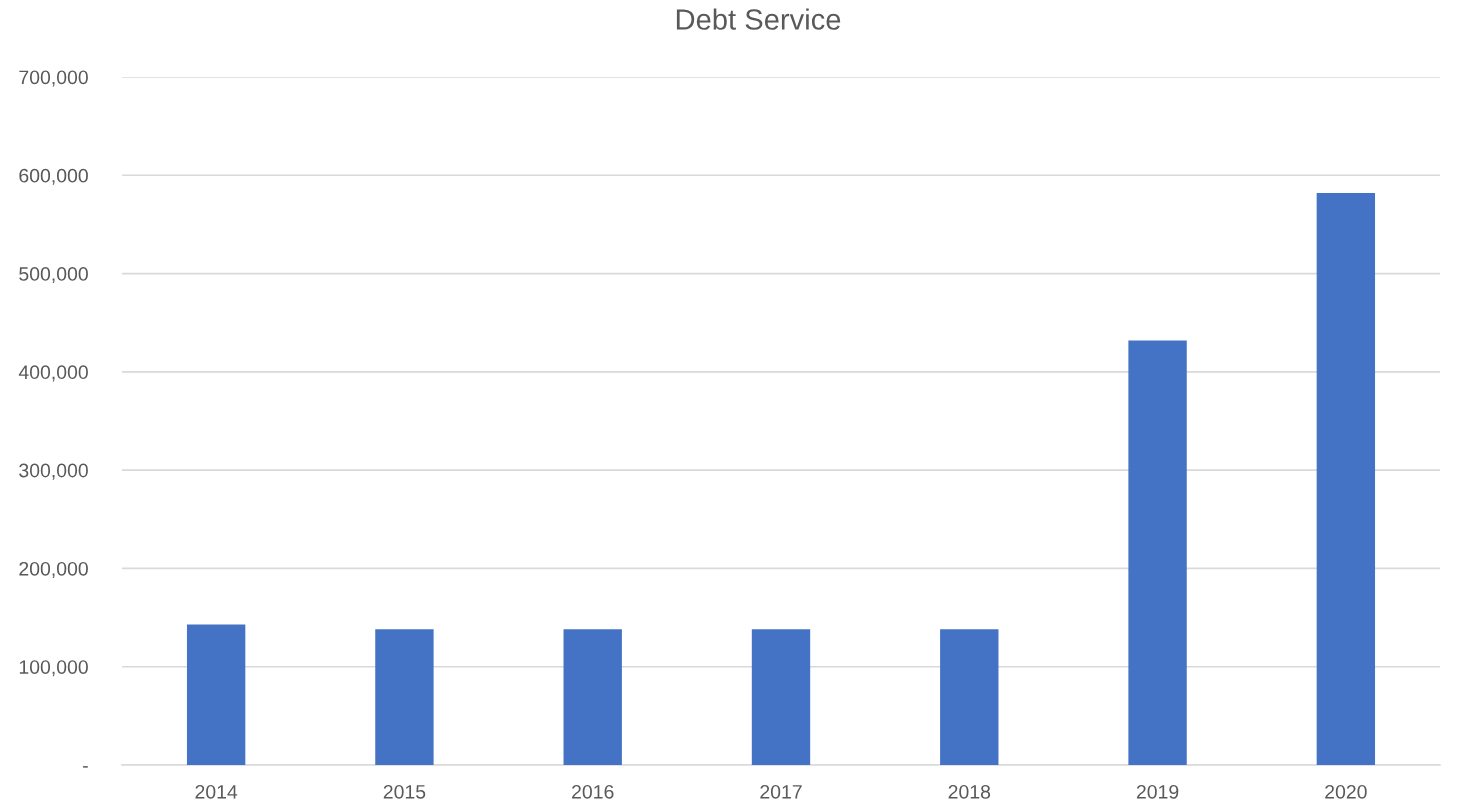 The height and width of the screenshot is (807, 1473). I want to click on y-tick-label: -, so click(85, 767).